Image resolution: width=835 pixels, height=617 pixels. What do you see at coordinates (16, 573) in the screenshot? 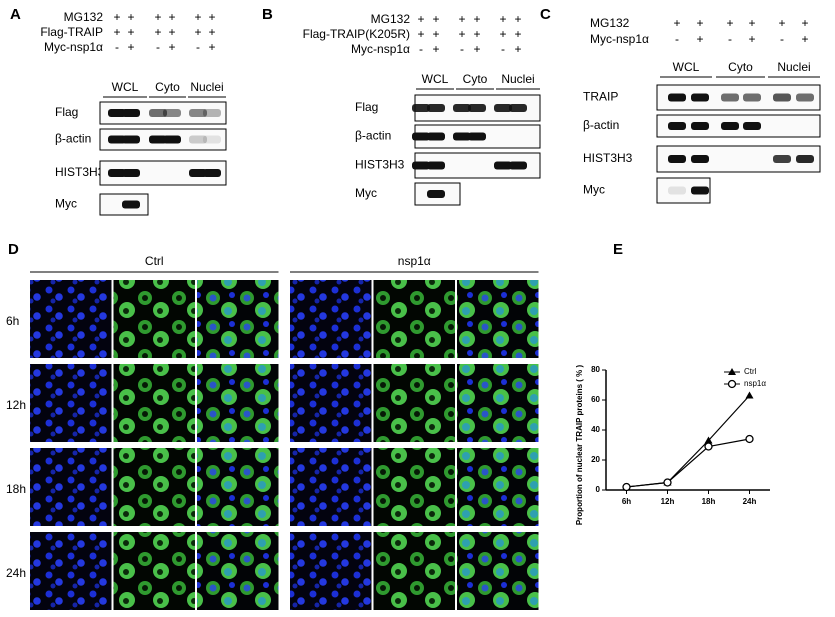
I see `timepoint-label: 24h` at bounding box center [16, 573].